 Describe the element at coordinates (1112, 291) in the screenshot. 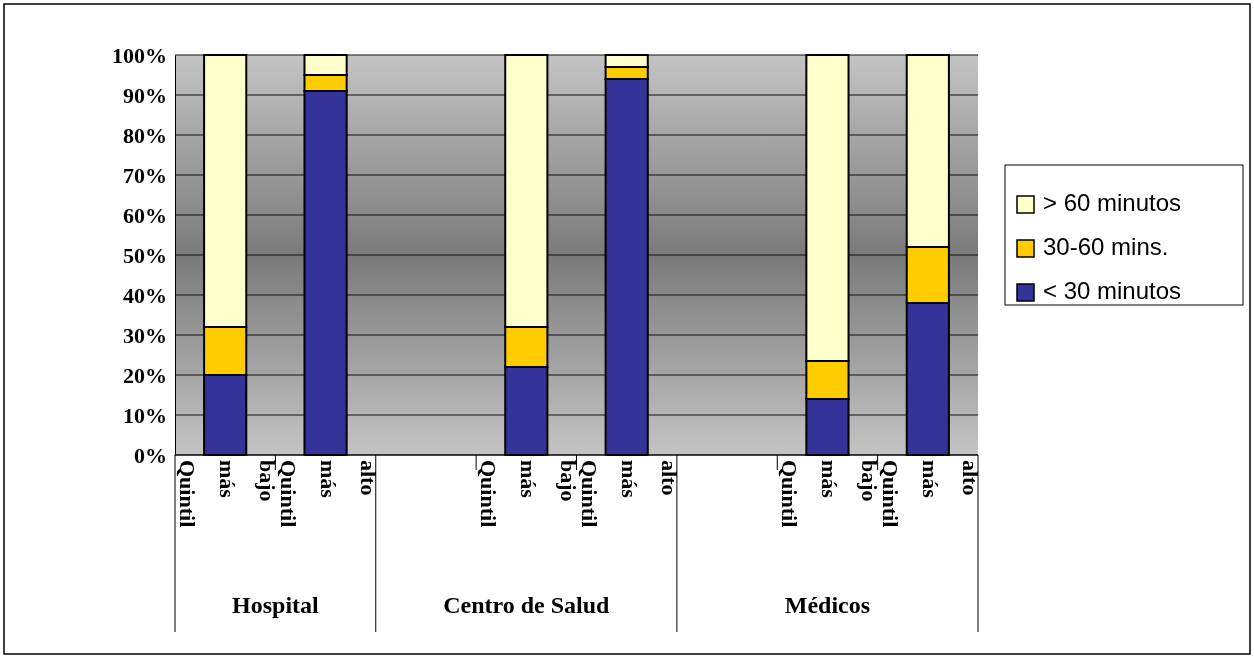

I see `legend-label: < 30 minutos` at that location.